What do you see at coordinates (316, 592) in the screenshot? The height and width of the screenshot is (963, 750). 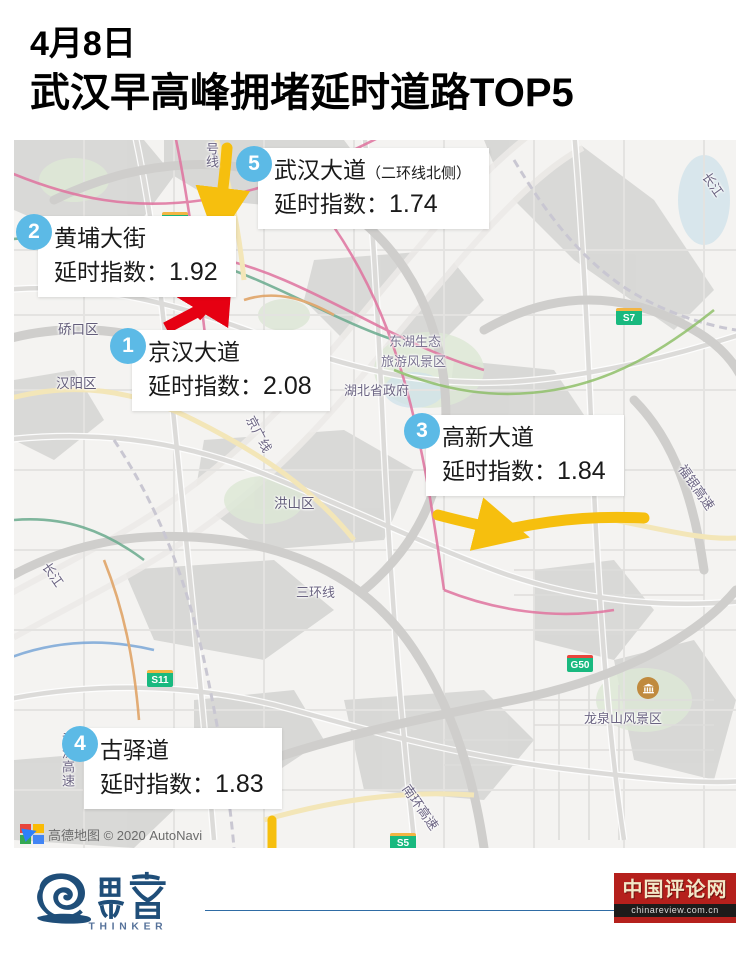 I see `map-label-sanhuanxian: 三环线` at bounding box center [316, 592].